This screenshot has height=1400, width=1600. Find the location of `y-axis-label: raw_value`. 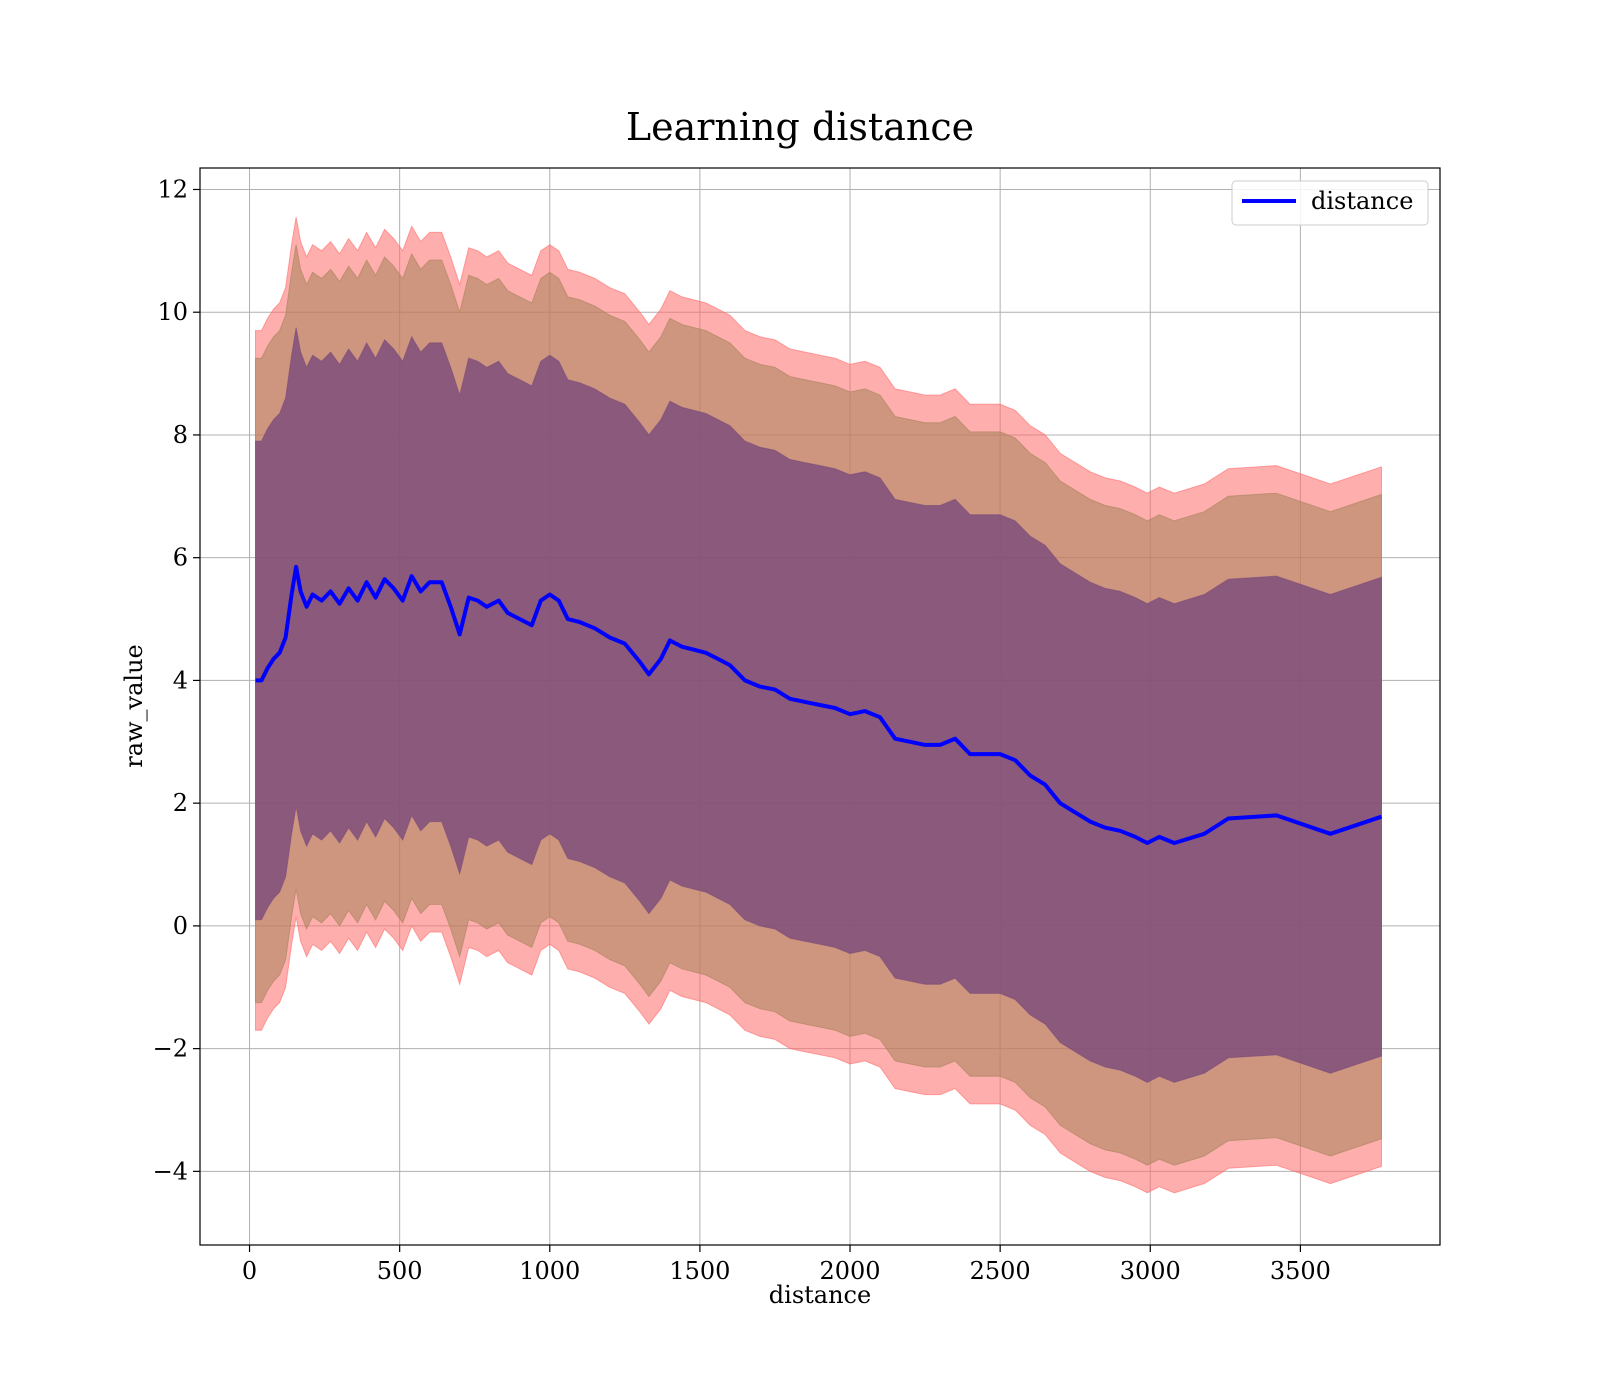

y-axis-label: raw_value is located at coordinates (134, 706).